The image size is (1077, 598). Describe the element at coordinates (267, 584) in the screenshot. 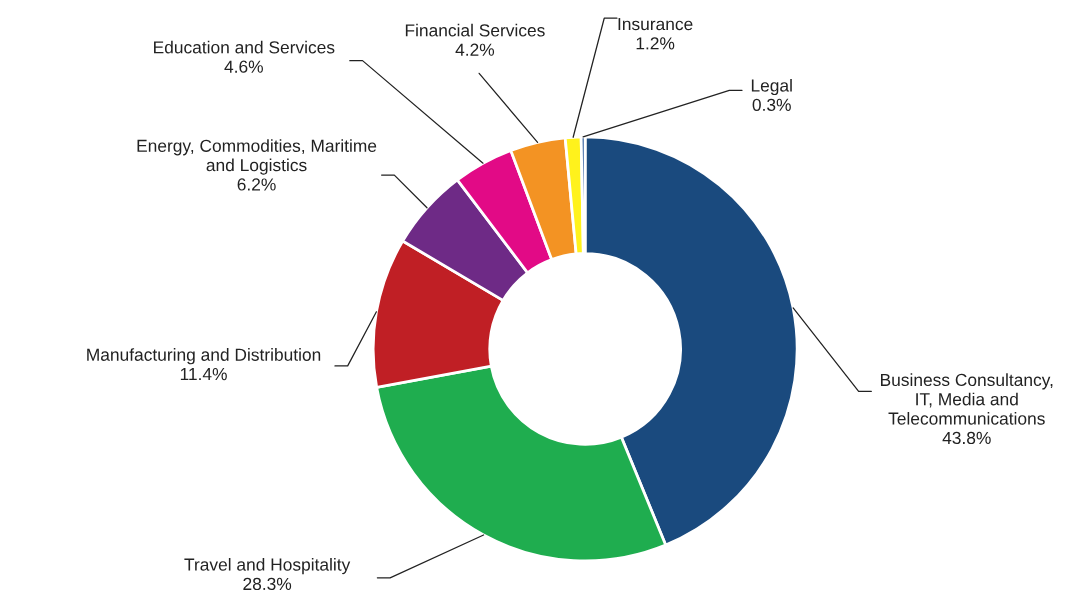

I see `data-label: 28.3%` at that location.